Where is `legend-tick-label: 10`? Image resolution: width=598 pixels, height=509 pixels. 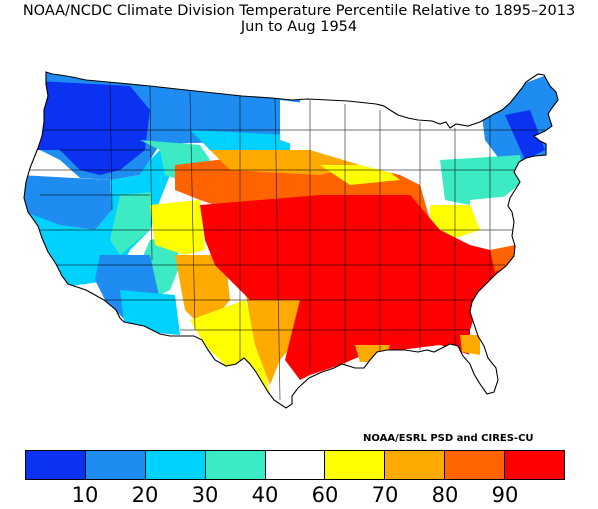 legend-tick-label: 10 is located at coordinates (85, 495).